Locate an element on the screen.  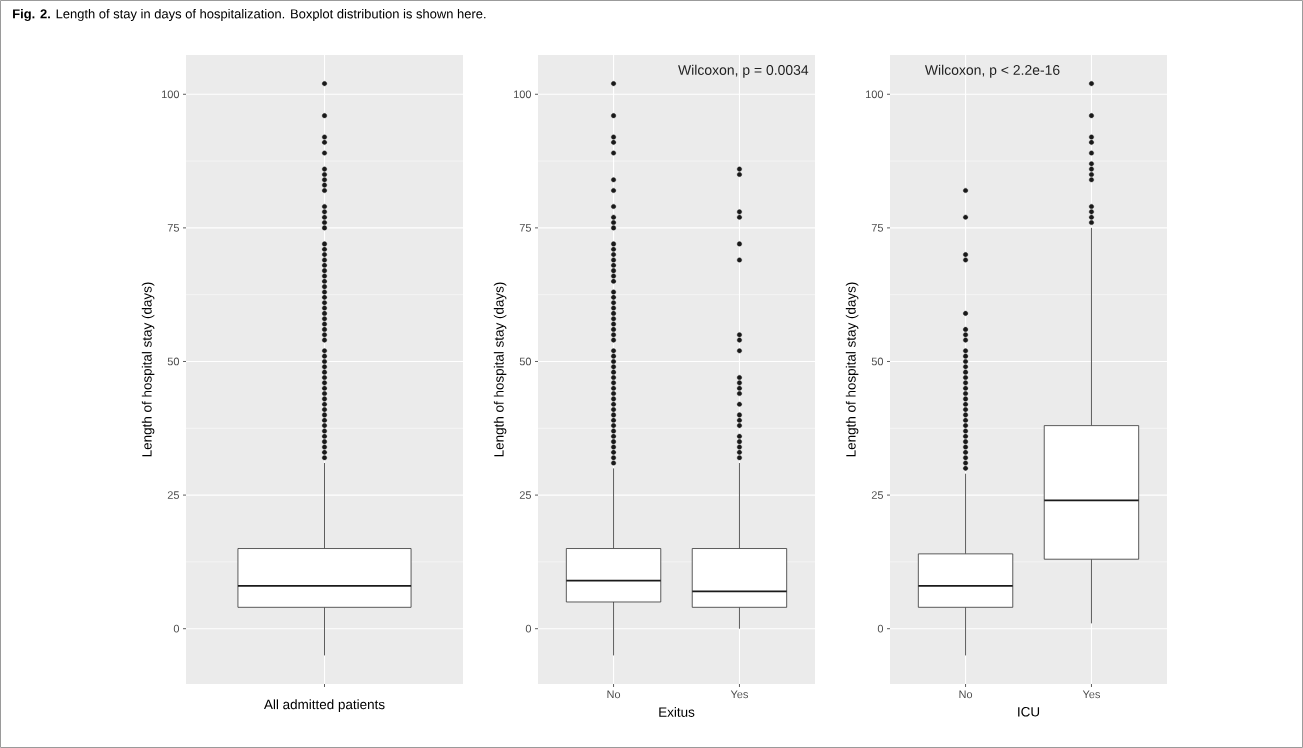
chart-title: Fig. 2. Length of stay in days of hospitalization. Boxplot distribution is shown here. is located at coordinates (249, 15).